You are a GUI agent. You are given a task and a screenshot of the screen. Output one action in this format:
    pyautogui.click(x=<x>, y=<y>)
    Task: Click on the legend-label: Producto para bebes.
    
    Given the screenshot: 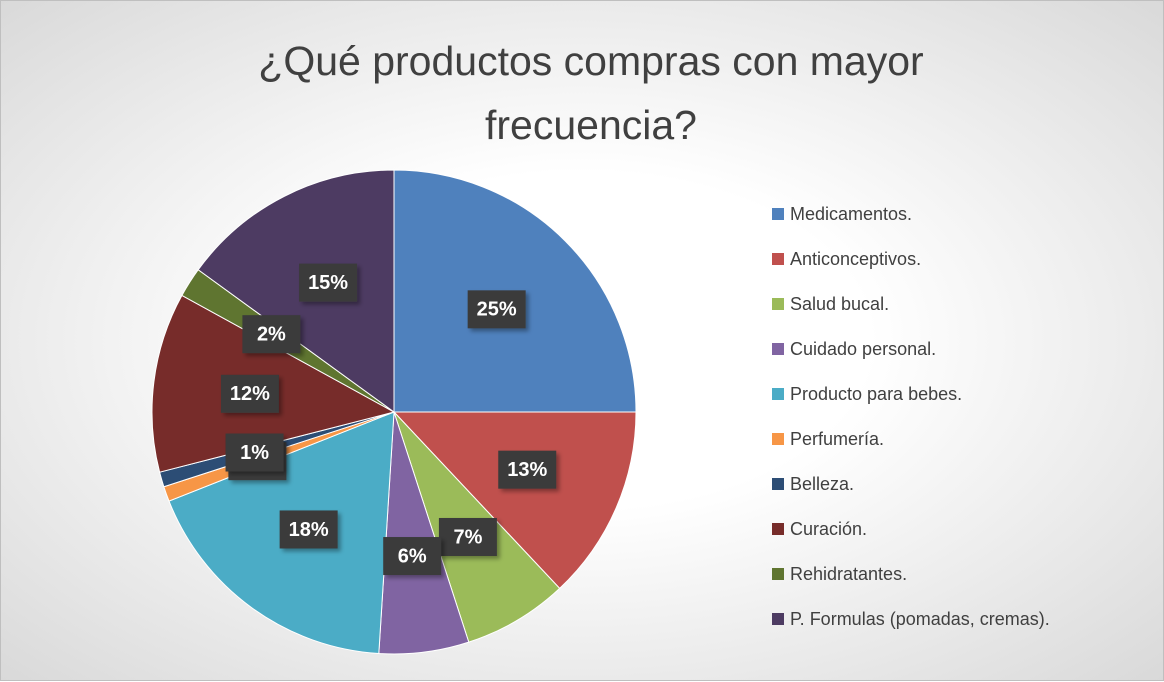 What is the action you would take?
    pyautogui.click(x=876, y=394)
    